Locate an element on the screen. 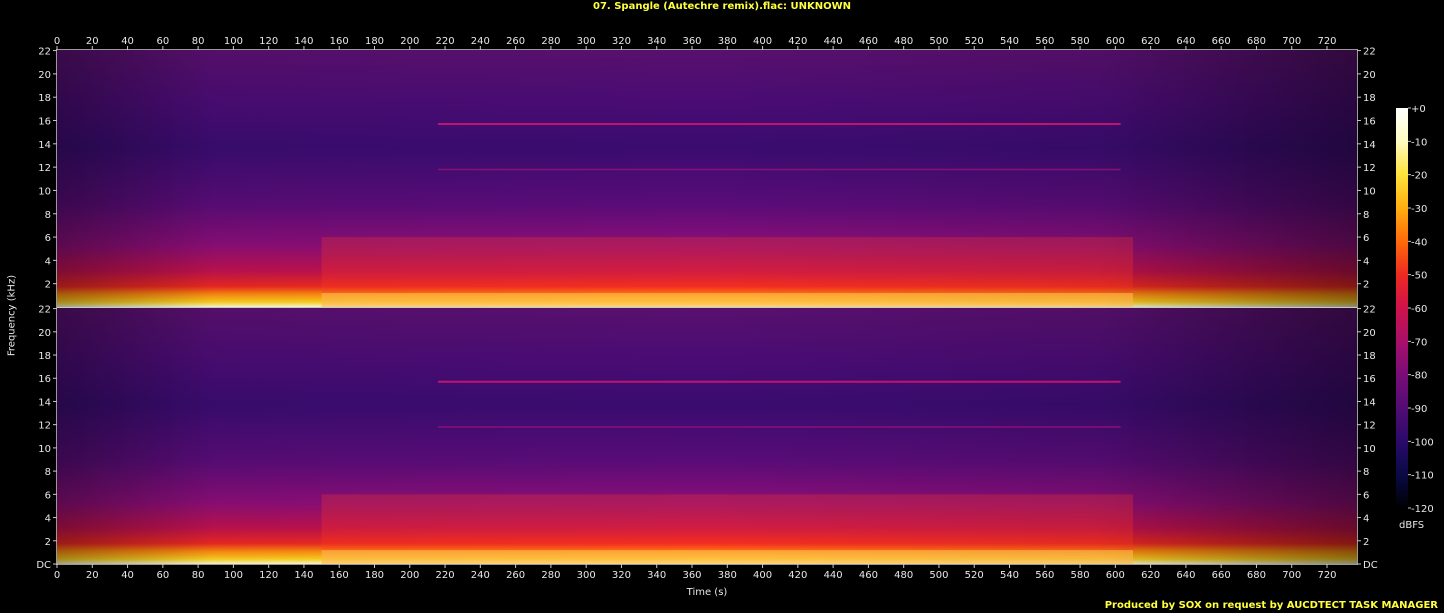 This screenshot has height=613, width=1444. x-tick-label-top: 380 is located at coordinates (727, 41).